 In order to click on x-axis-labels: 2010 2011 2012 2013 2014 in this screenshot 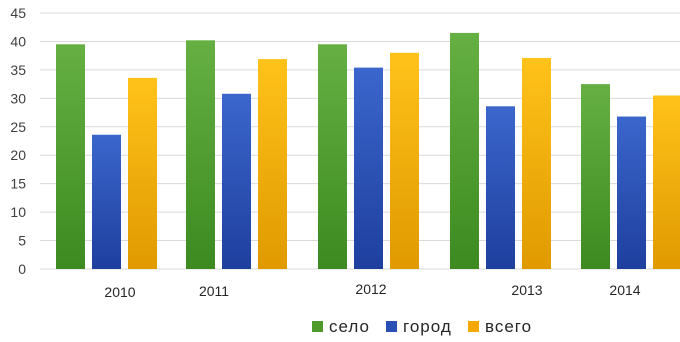, I will do `click(372, 290)`.